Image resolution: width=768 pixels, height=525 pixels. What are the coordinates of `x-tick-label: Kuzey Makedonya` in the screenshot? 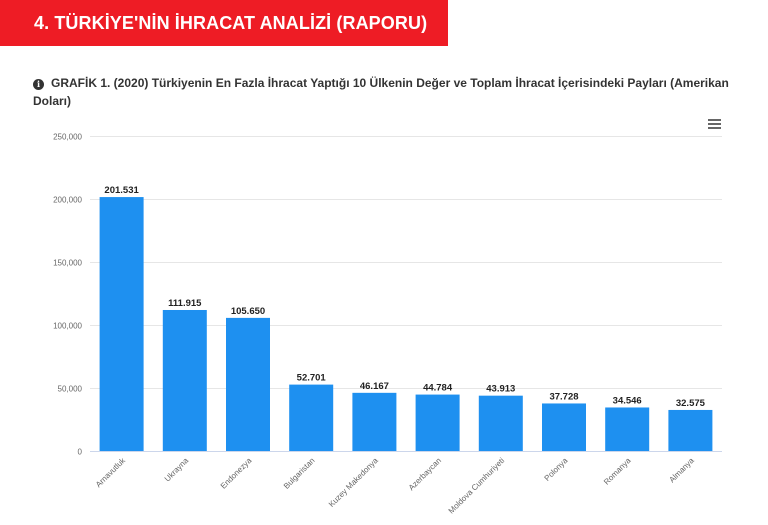 It's located at (353, 482).